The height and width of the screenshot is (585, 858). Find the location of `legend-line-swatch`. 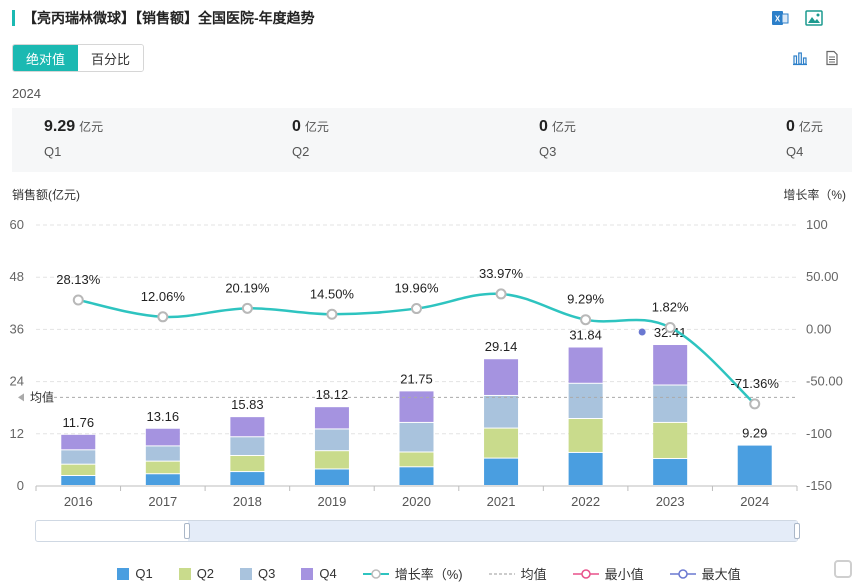

legend-line-swatch is located at coordinates (375, 573).